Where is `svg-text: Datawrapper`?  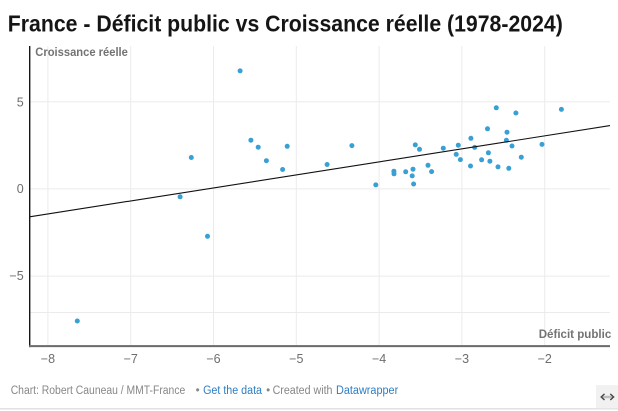 svg-text: Datawrapper is located at coordinates (367, 391).